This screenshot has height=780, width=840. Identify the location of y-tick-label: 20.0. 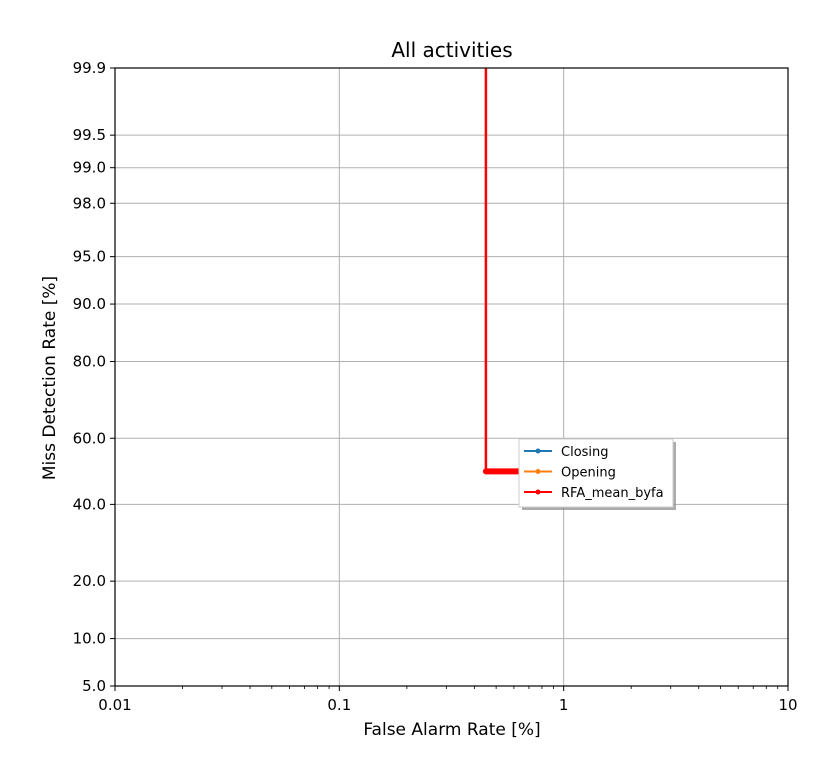
(89, 581).